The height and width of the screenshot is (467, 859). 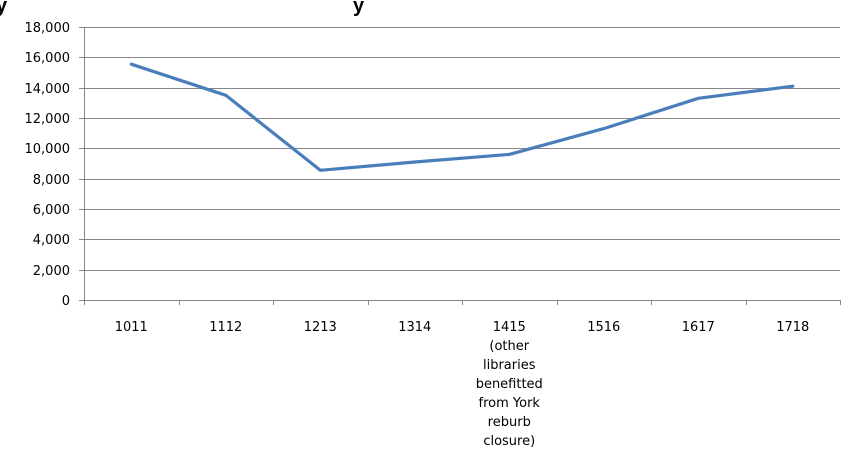 I want to click on y-tick-label: 16,000, so click(x=48, y=58).